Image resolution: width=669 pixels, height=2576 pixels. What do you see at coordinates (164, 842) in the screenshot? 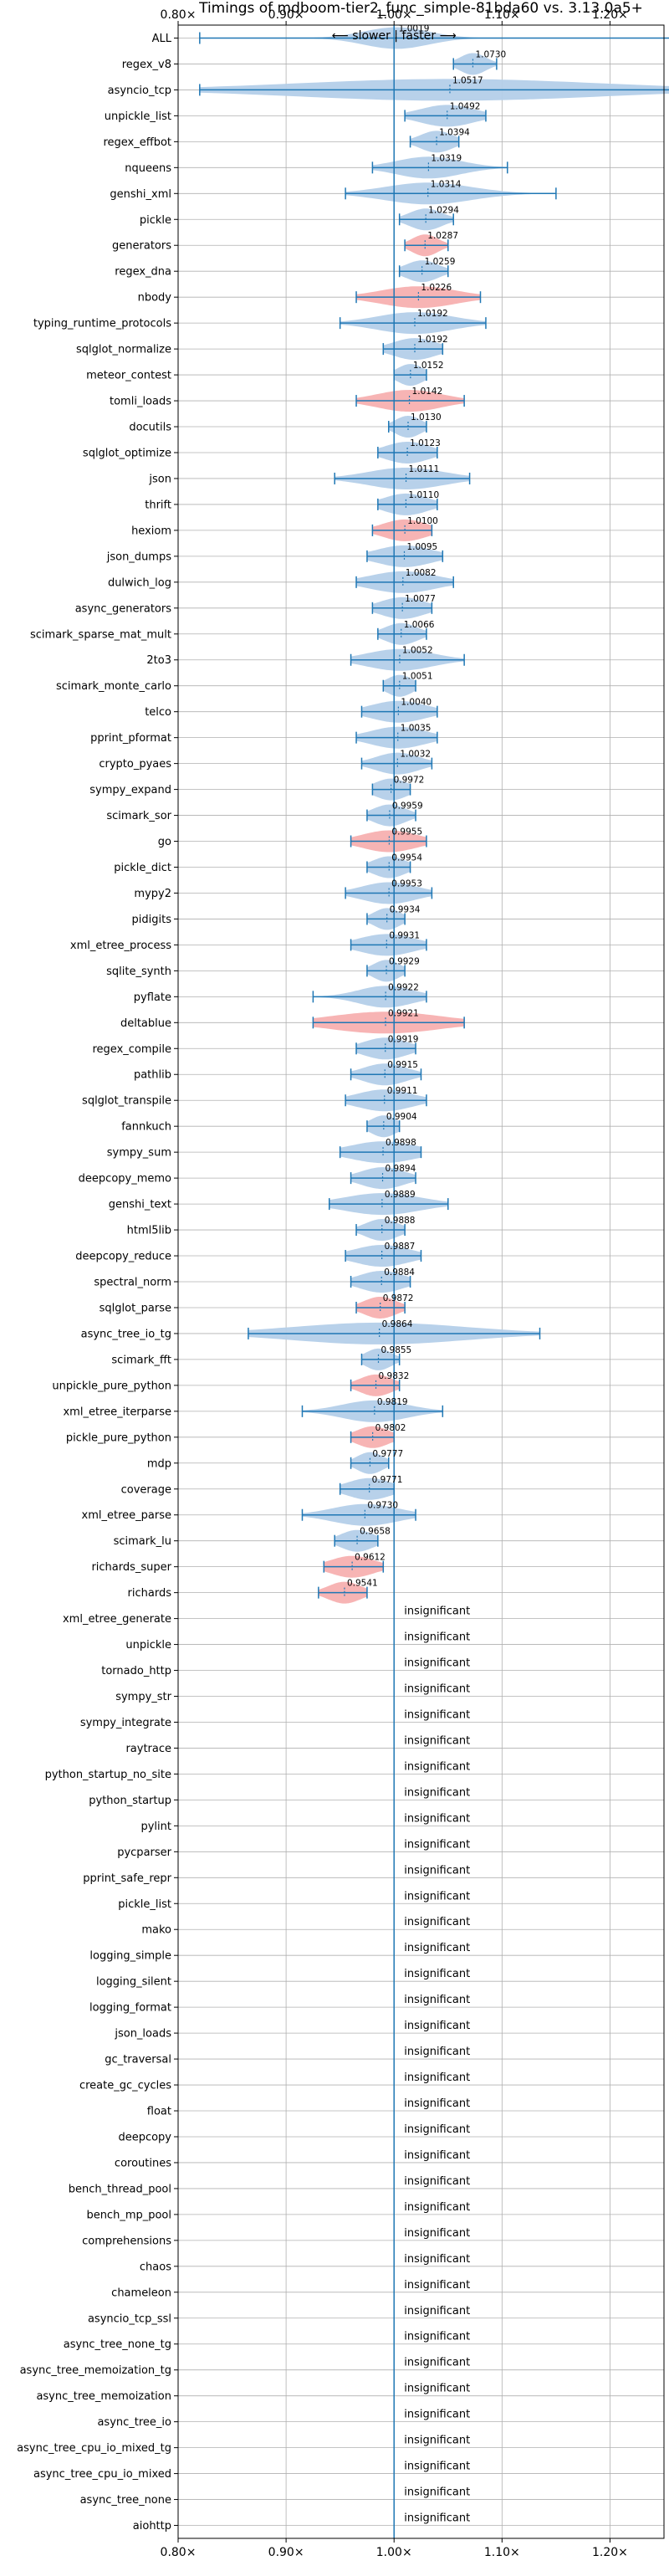
I see `benchmark-label: go` at bounding box center [164, 842].